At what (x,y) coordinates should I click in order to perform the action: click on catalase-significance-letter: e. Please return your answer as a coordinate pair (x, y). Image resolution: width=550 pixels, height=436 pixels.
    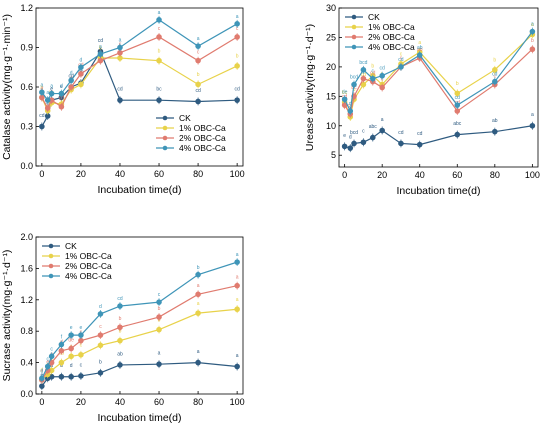
    Looking at the image, I should click on (61, 87).